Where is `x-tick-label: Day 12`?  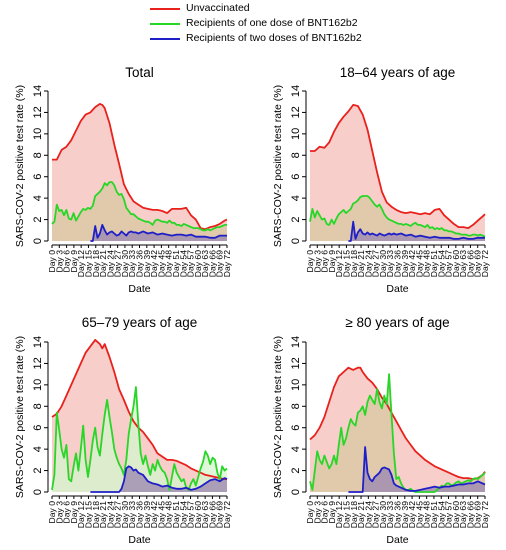
x-tick-label: Day 12 is located at coordinates (81, 263).